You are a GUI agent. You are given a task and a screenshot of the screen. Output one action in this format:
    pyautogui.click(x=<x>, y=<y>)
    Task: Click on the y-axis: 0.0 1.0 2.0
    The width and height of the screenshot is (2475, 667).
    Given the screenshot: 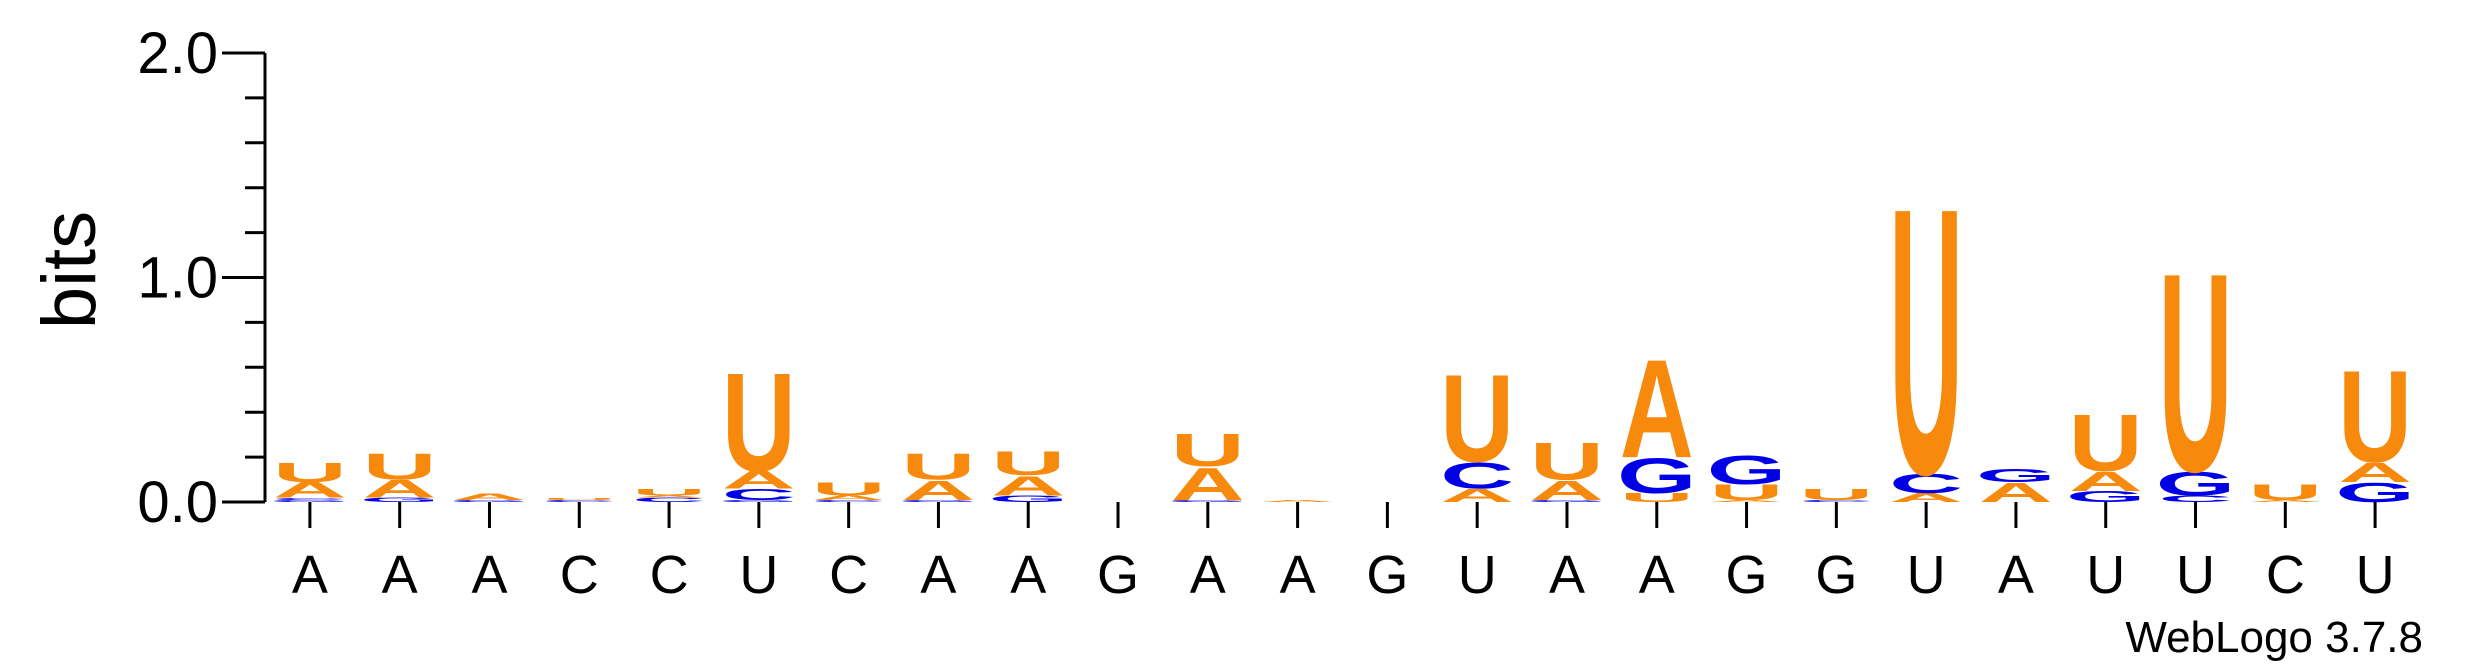 What is the action you would take?
    pyautogui.click(x=202, y=278)
    